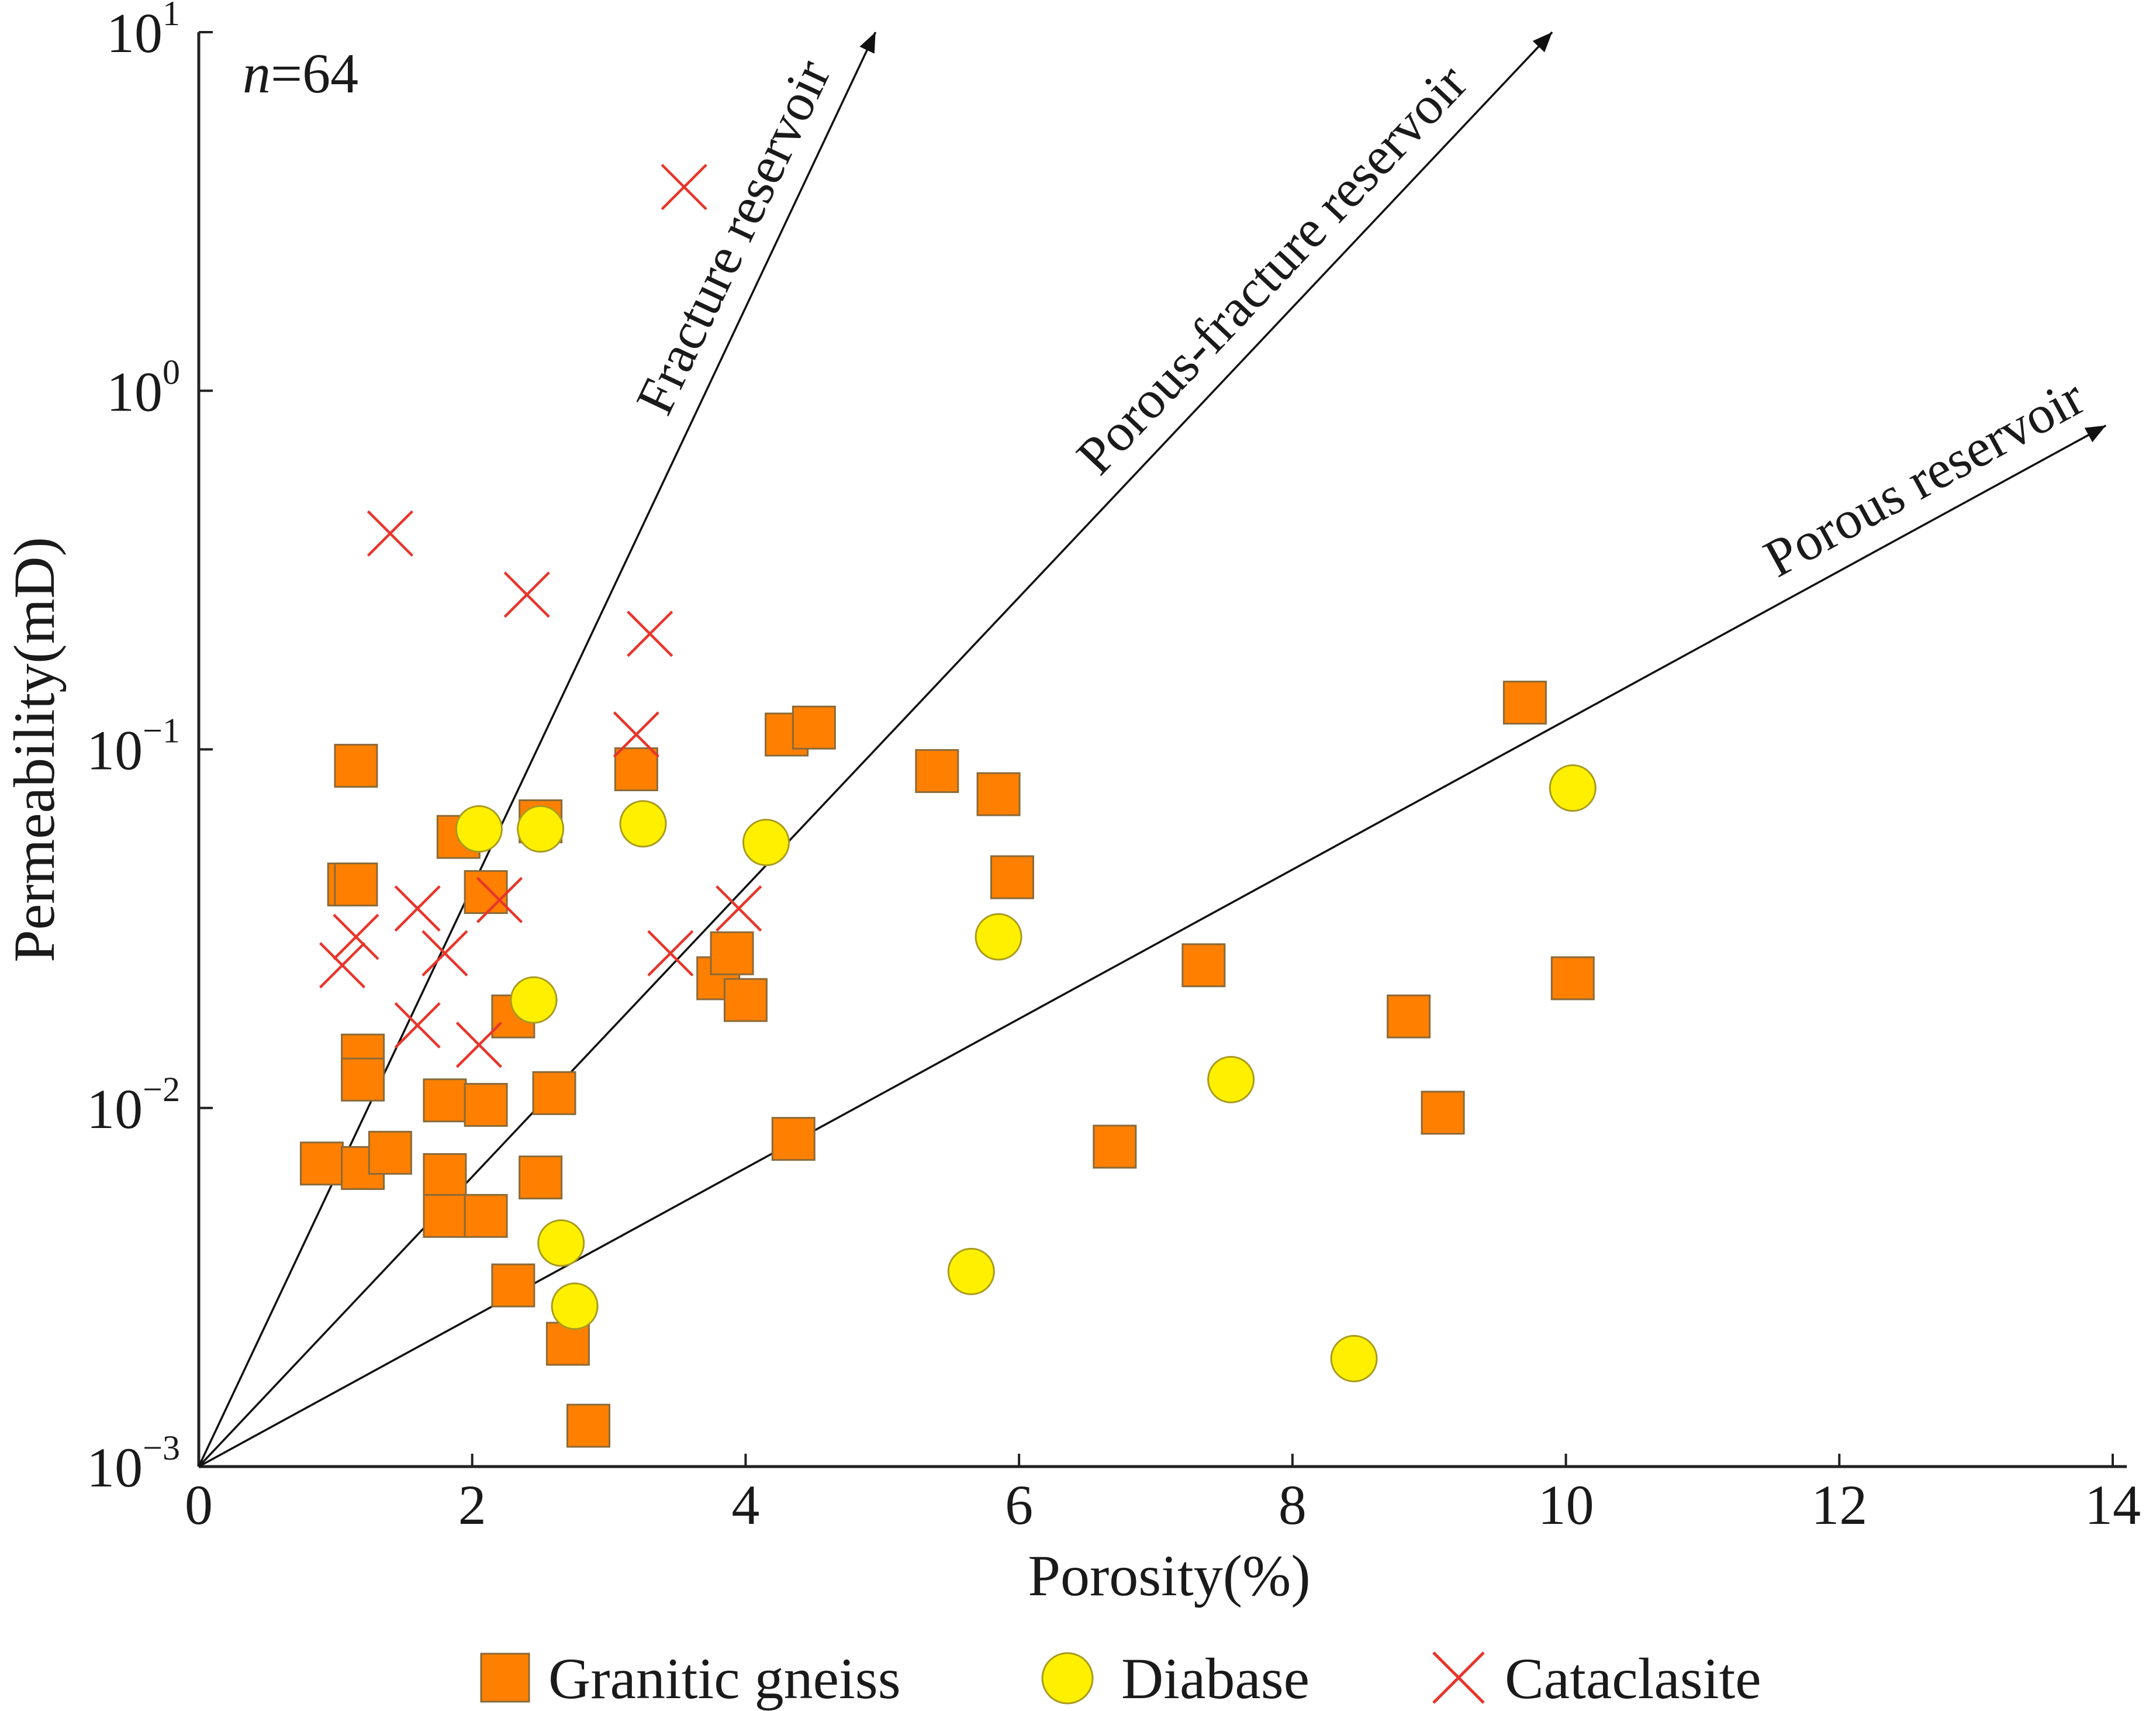 The image size is (2156, 1711). I want to click on x-tick-label-6: 6, so click(1019, 1505).